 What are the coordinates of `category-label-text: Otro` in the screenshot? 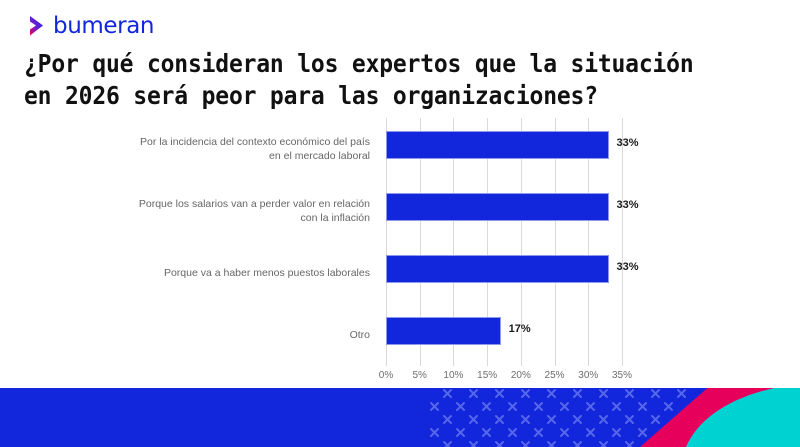 It's located at (359, 334).